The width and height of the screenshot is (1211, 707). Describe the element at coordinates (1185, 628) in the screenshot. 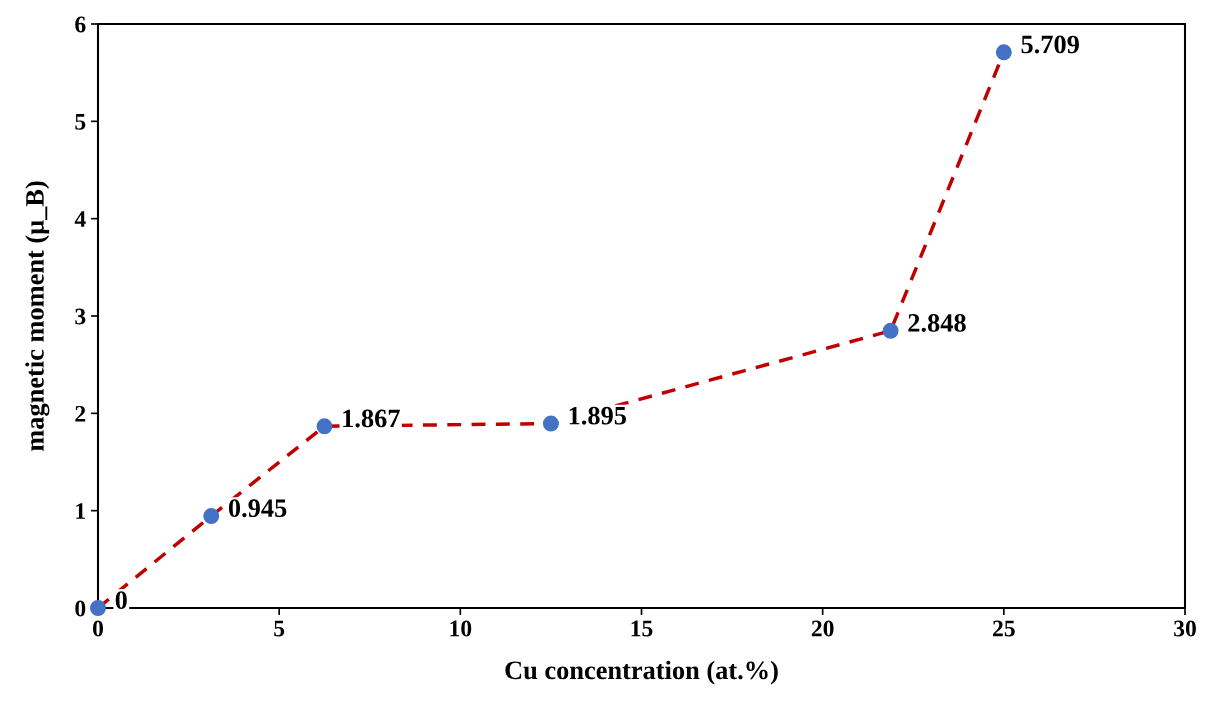

I see `x-tick-label: 30` at that location.